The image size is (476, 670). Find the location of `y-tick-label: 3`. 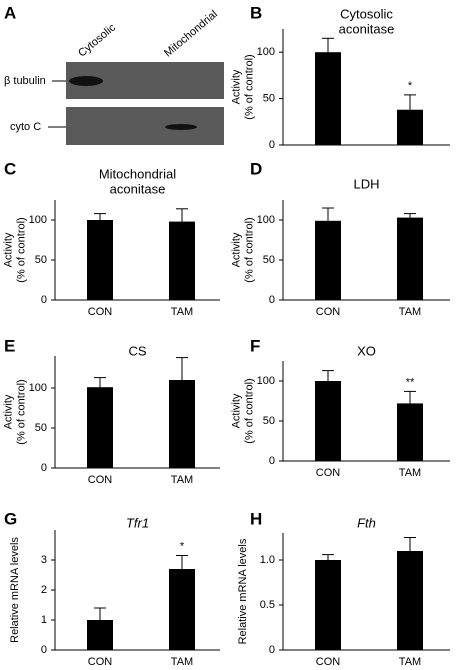

y-tick-label: 3 is located at coordinates (44, 560).